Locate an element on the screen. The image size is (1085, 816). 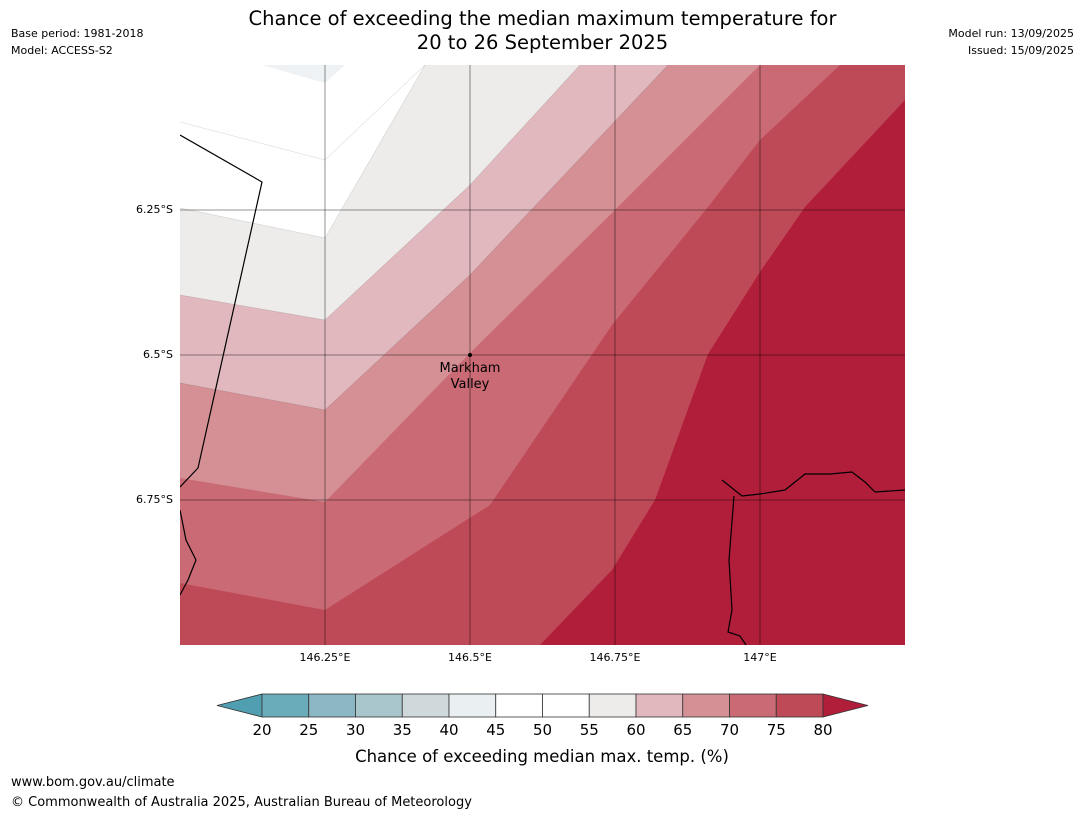
colorbar-tick-50: 50 is located at coordinates (542, 730).